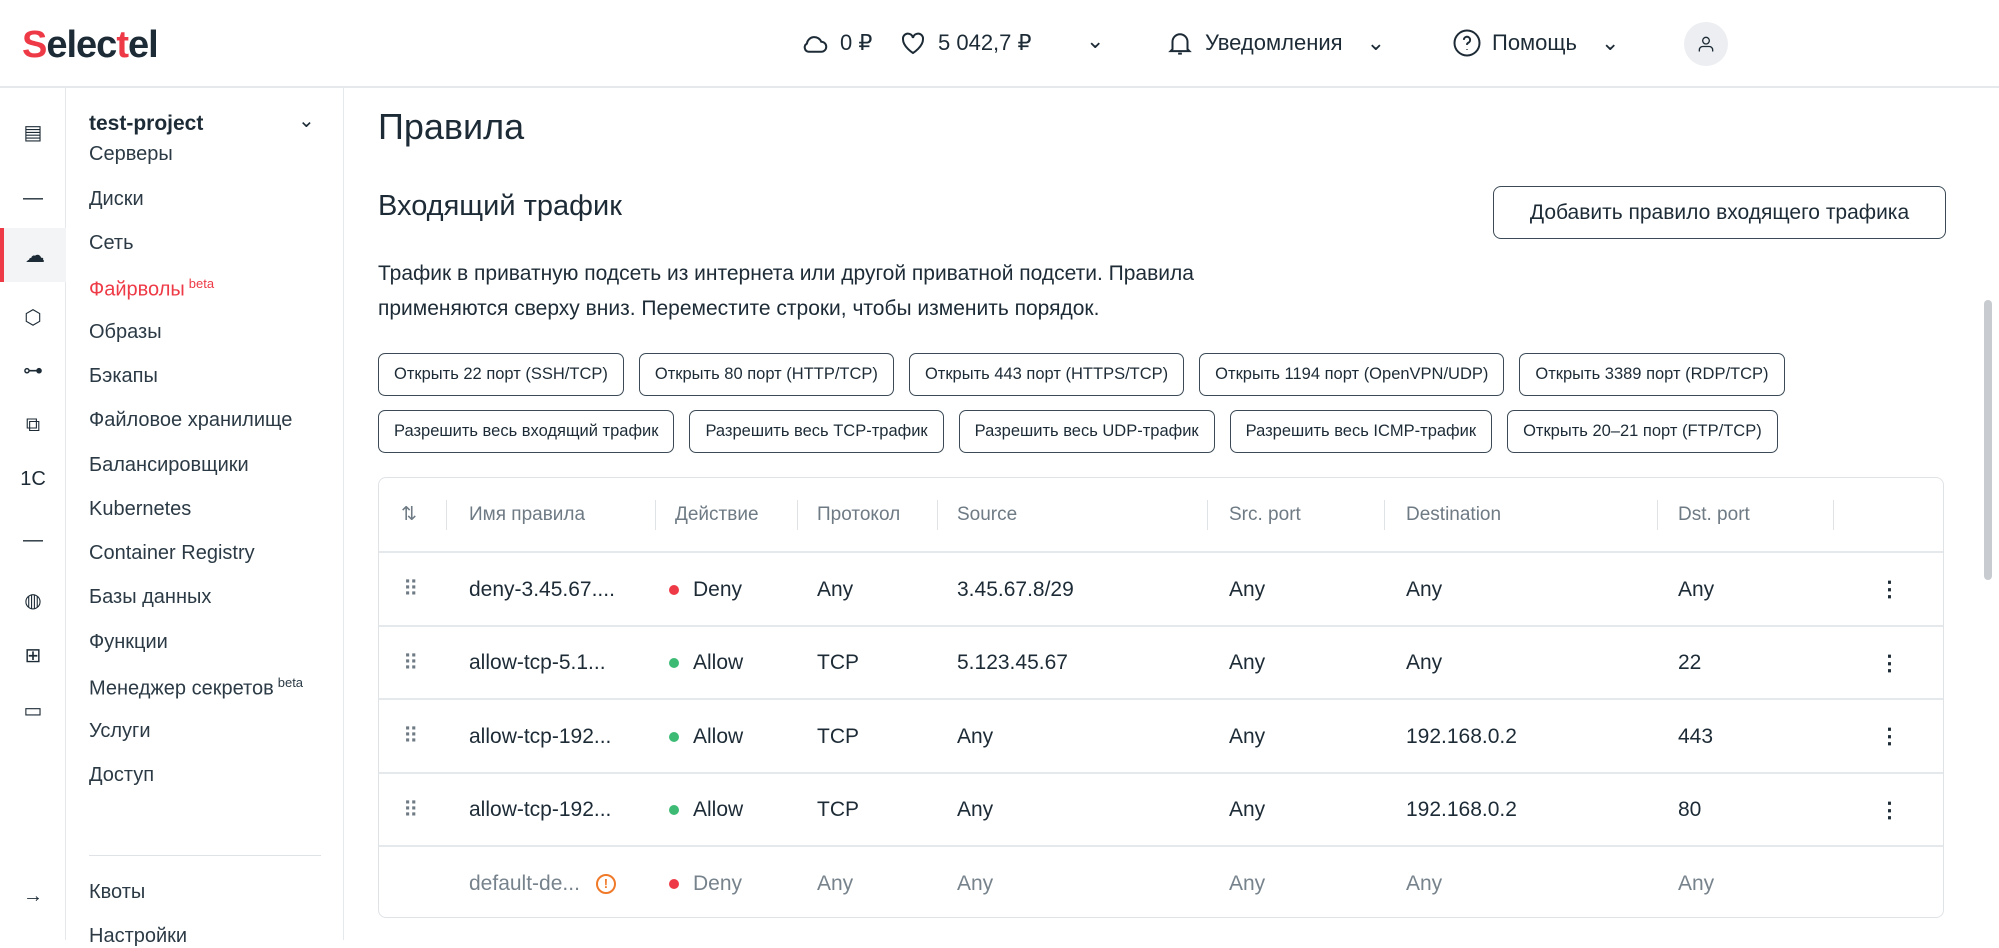  I want to click on server-icon: ▤, so click(33, 132).